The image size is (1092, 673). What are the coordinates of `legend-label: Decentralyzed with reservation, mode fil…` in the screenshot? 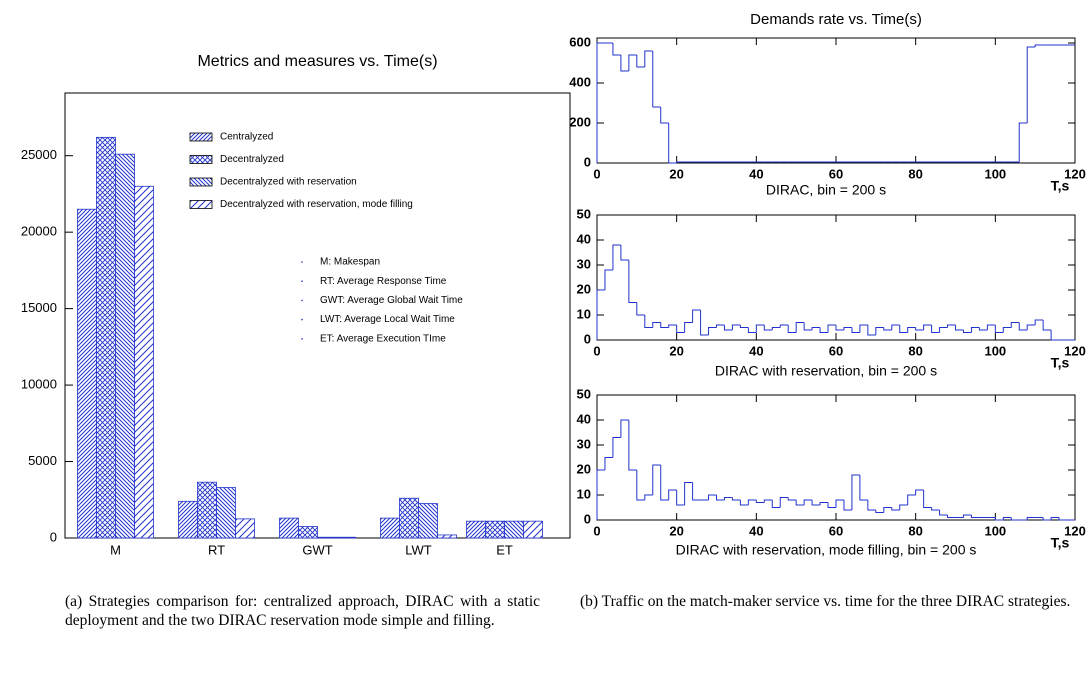 It's located at (316, 204).